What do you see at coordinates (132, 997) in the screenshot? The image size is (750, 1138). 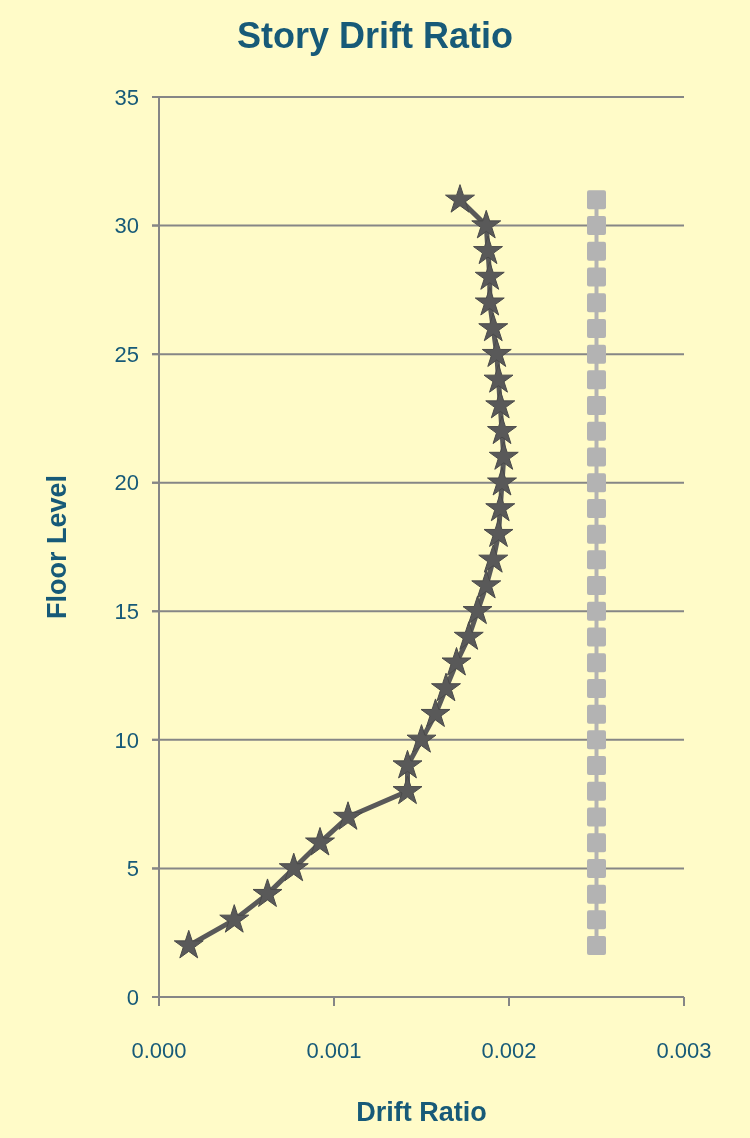 I see `y-tick-label: 0` at bounding box center [132, 997].